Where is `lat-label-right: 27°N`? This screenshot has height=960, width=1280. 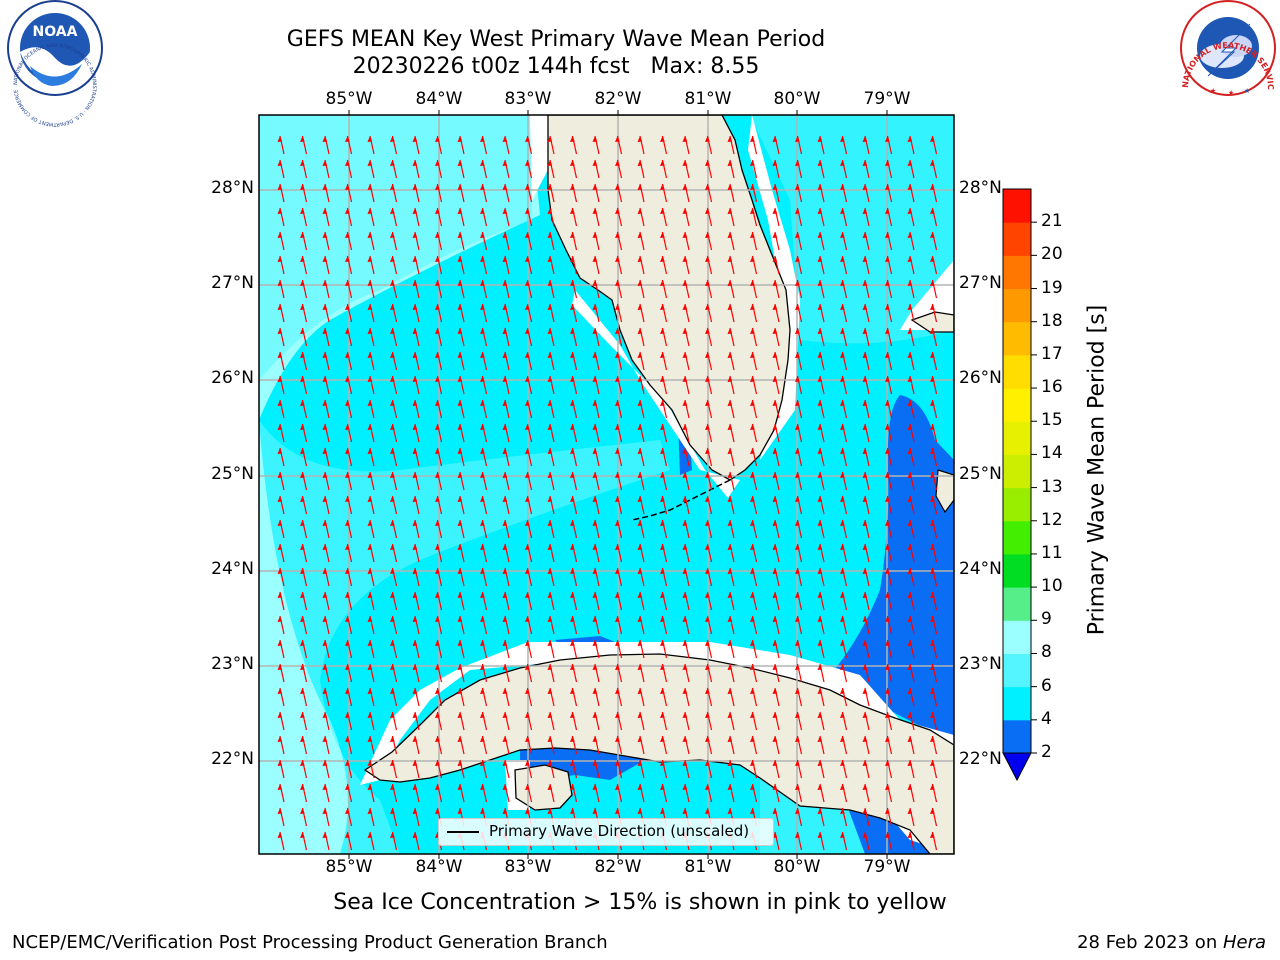 lat-label-right: 27°N is located at coordinates (980, 283).